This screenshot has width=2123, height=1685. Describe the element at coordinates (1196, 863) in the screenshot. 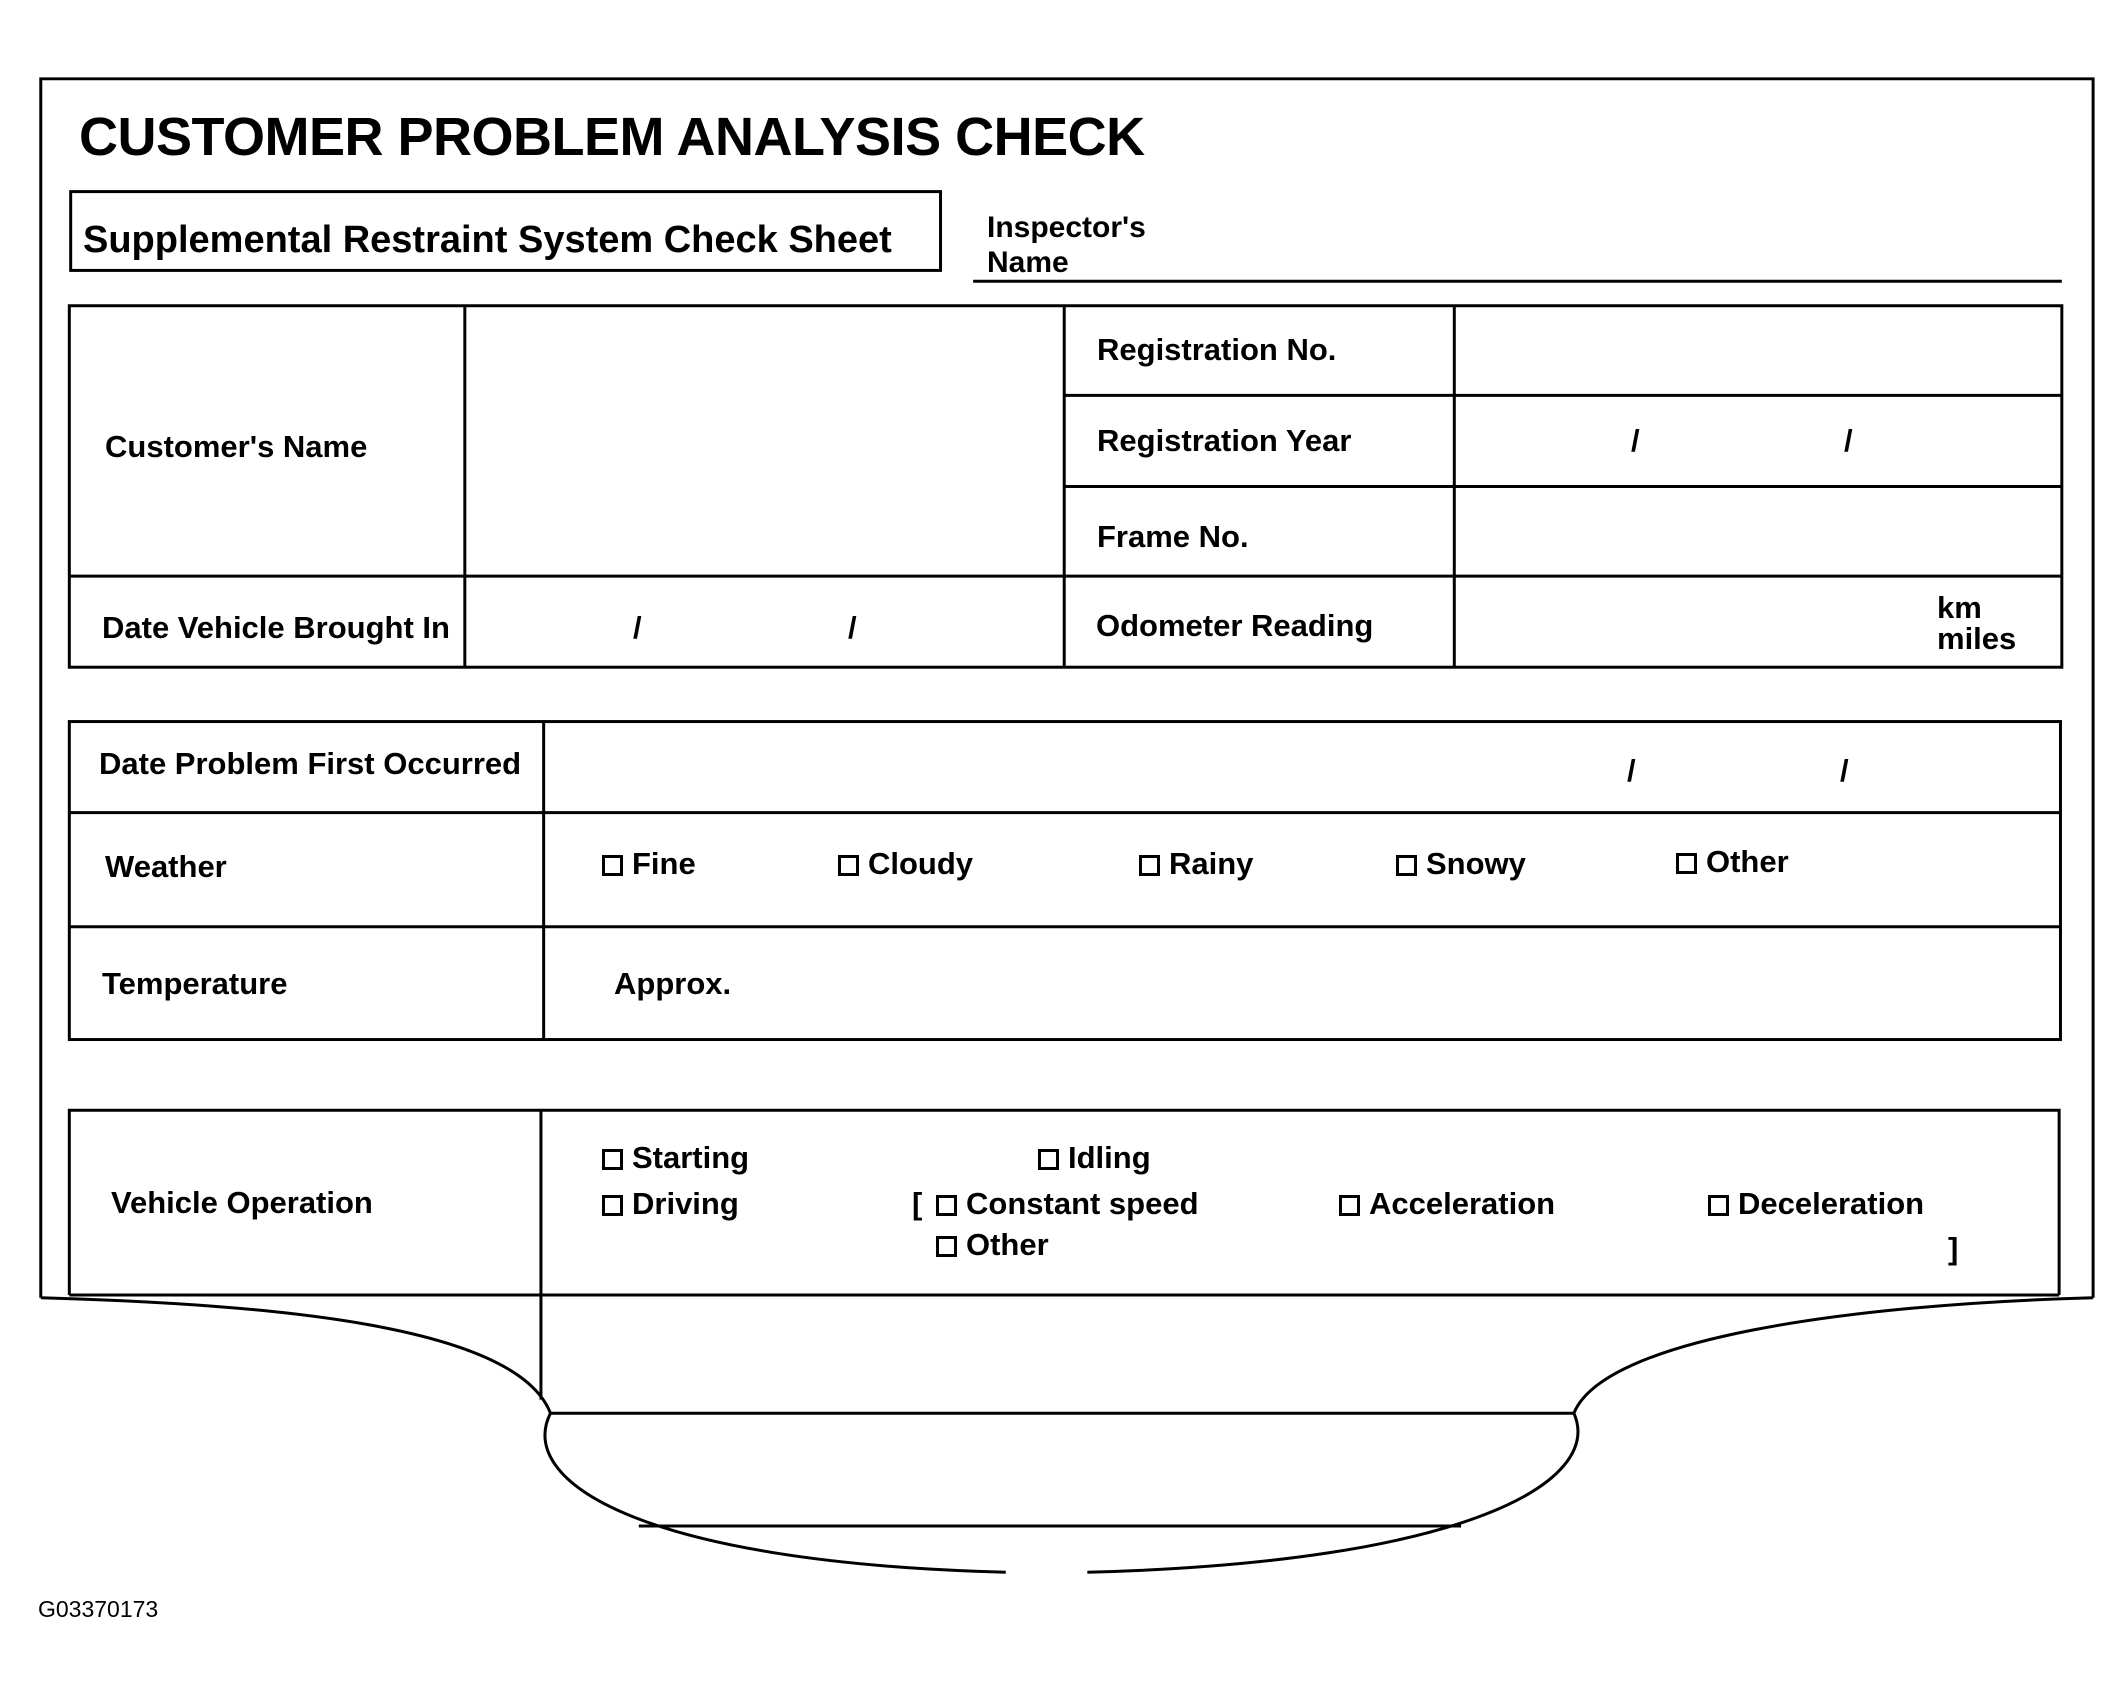

I see `weather-option-rainy: Rainy` at that location.